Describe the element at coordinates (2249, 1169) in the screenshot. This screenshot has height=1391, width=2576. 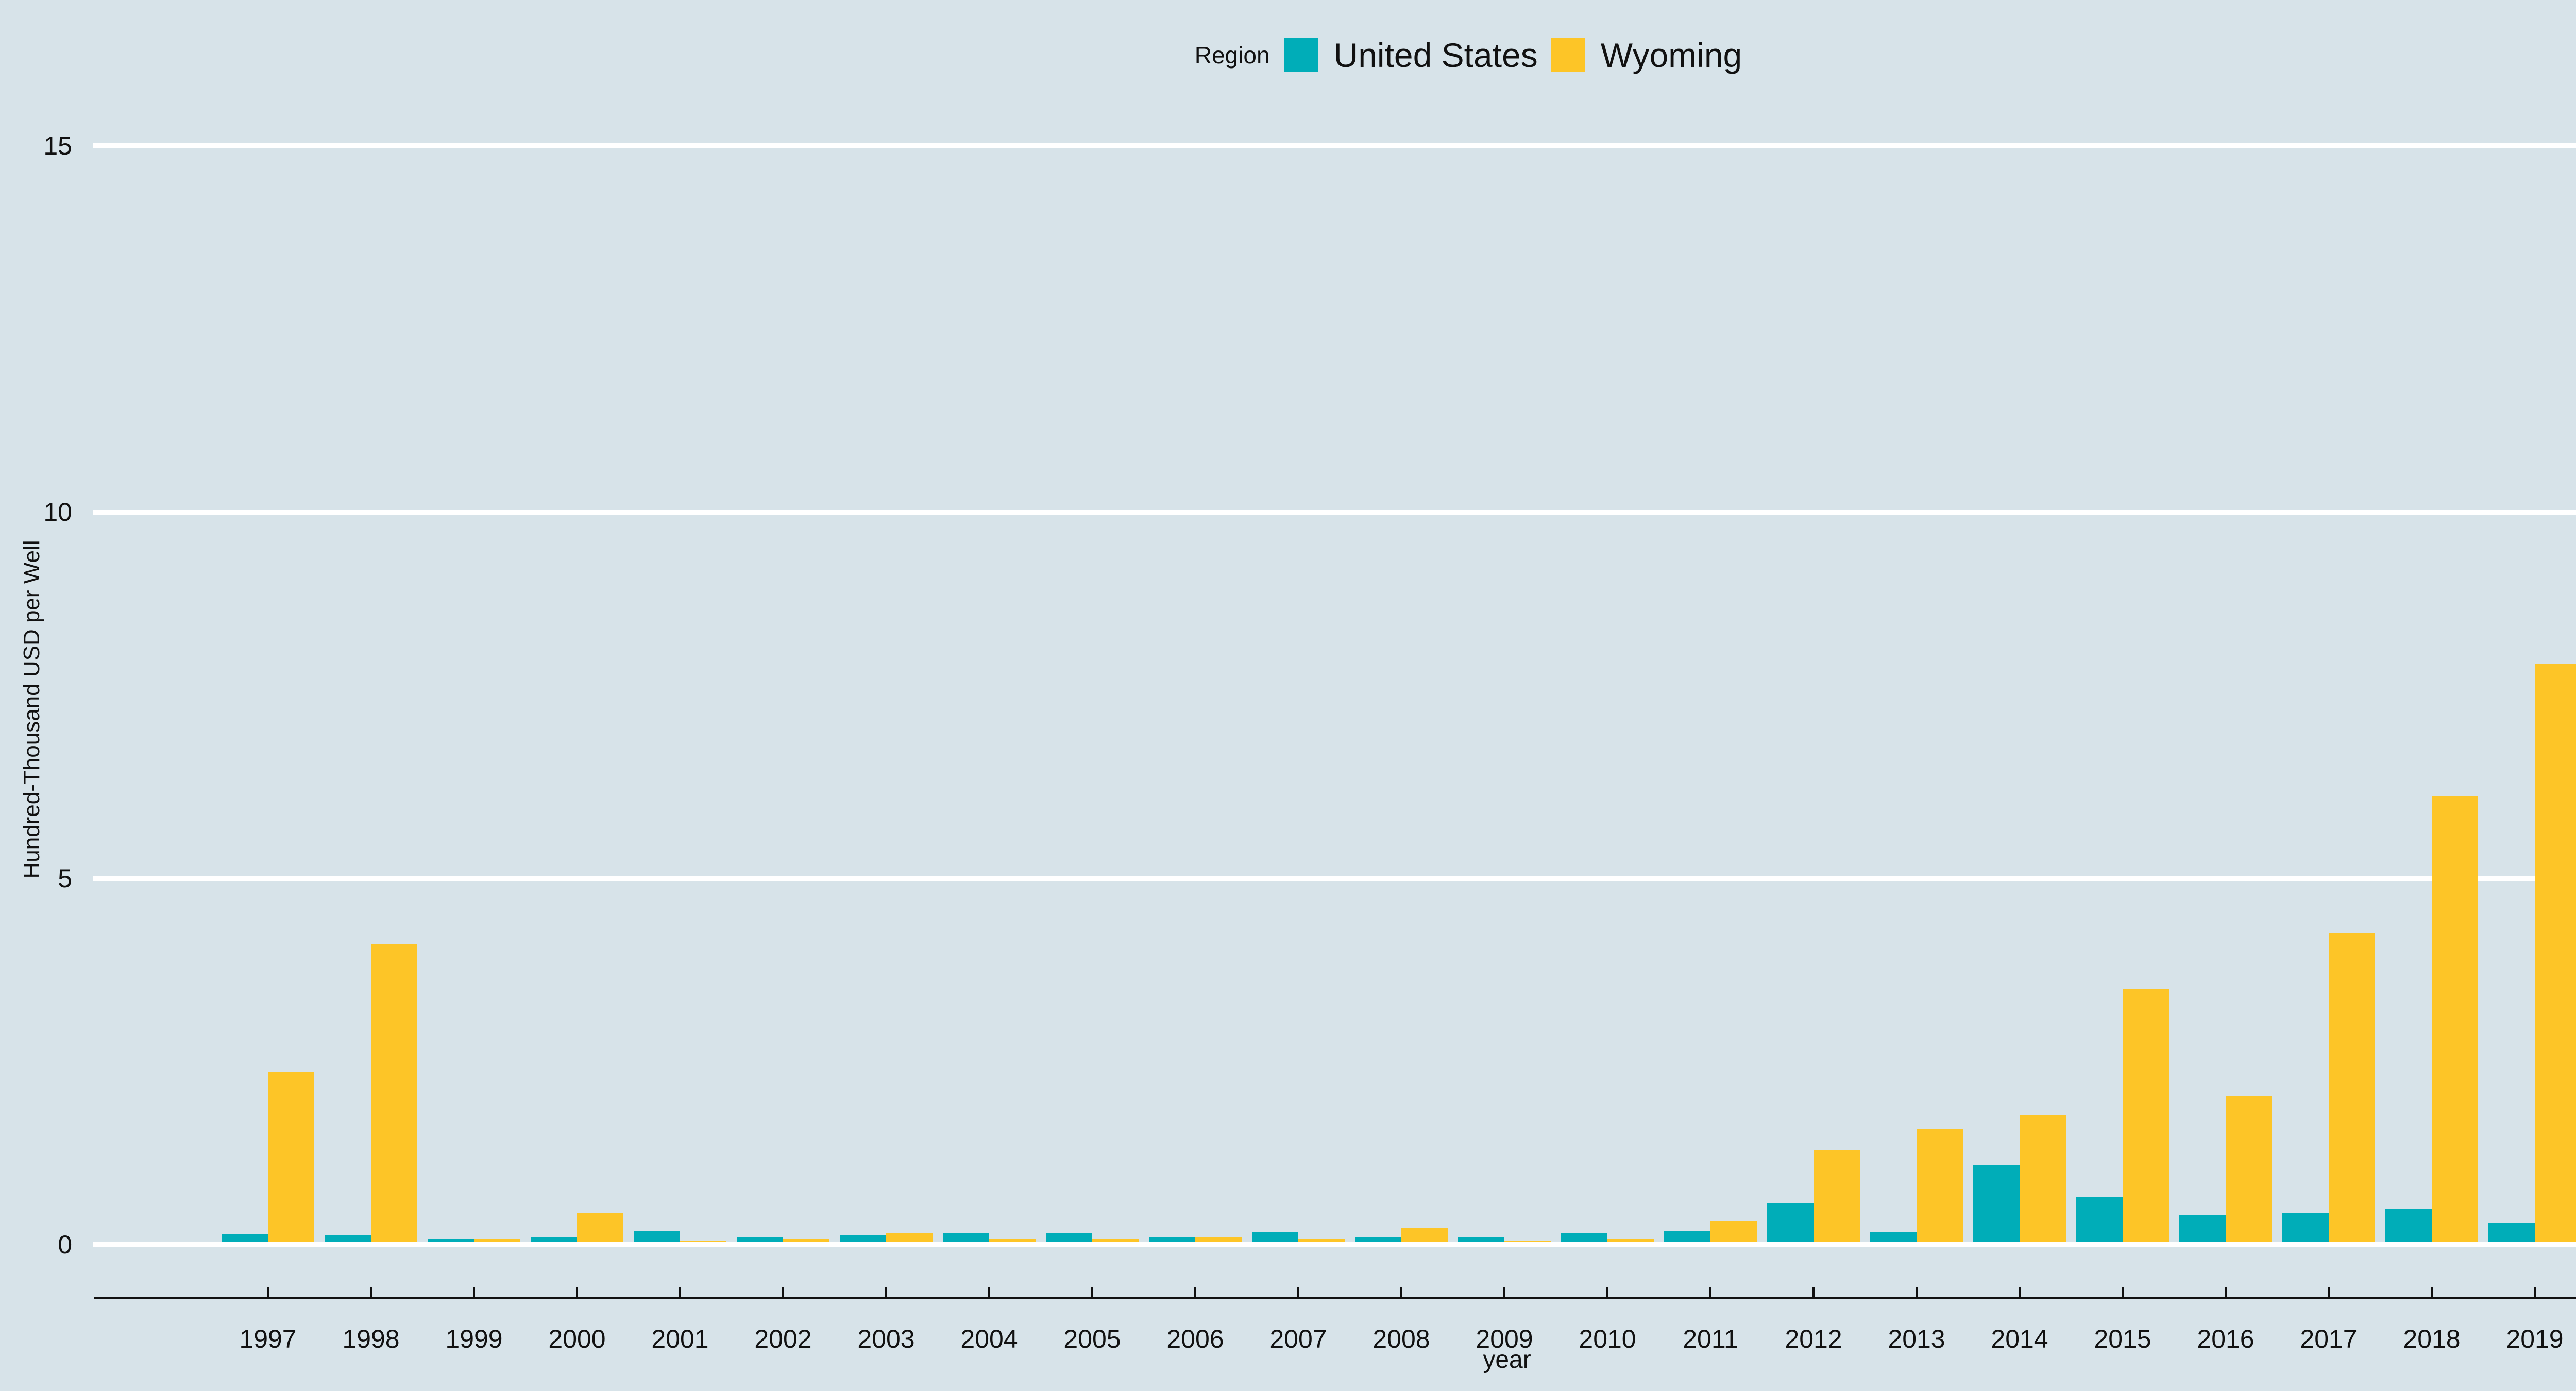
I see `bar-wyoming-2016` at that location.